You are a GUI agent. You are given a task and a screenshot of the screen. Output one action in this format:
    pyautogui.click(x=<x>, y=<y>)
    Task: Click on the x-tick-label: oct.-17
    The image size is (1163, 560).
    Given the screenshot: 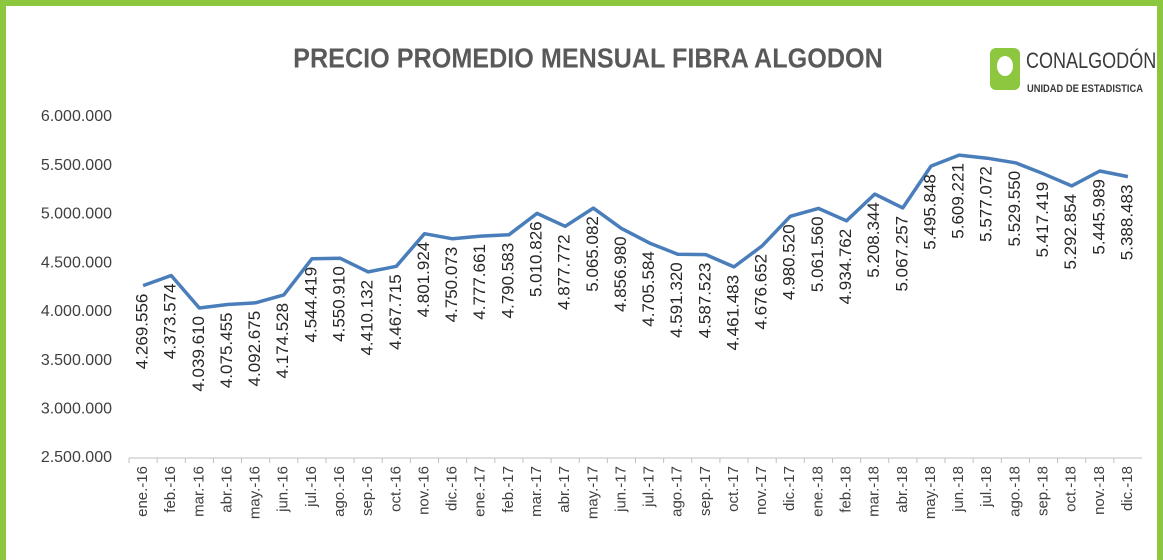 What is the action you would take?
    pyautogui.click(x=733, y=489)
    